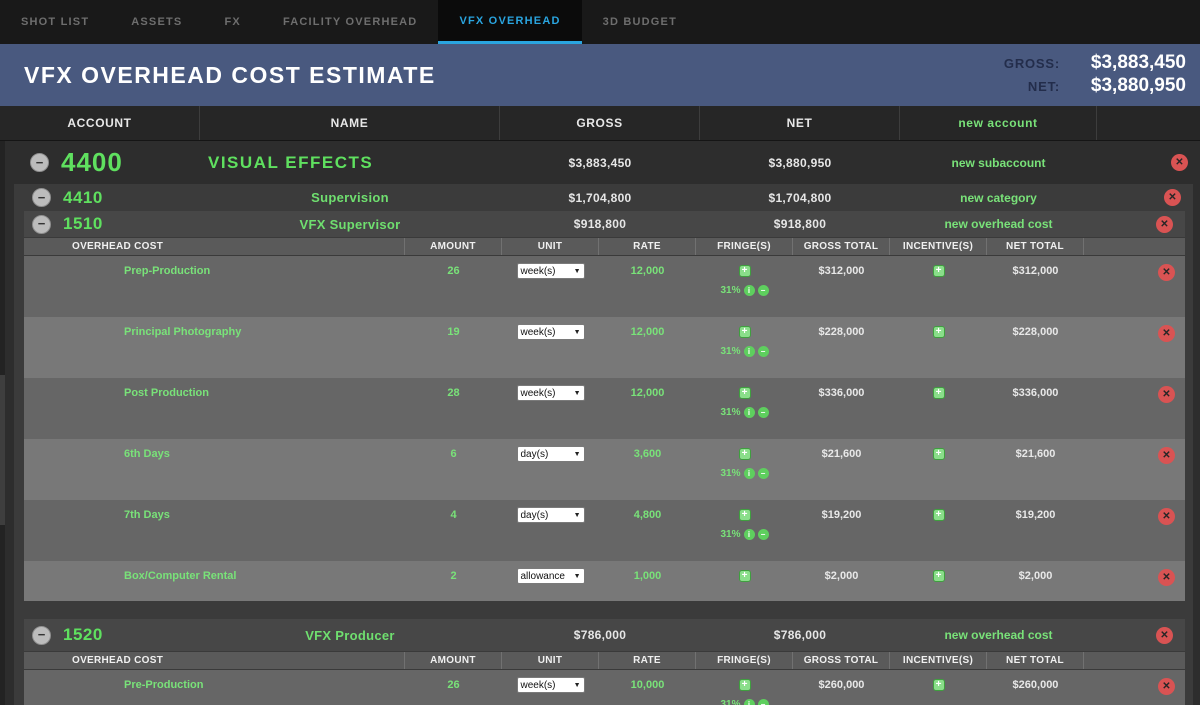  What do you see at coordinates (453, 332) in the screenshot?
I see `amount-value: 19` at bounding box center [453, 332].